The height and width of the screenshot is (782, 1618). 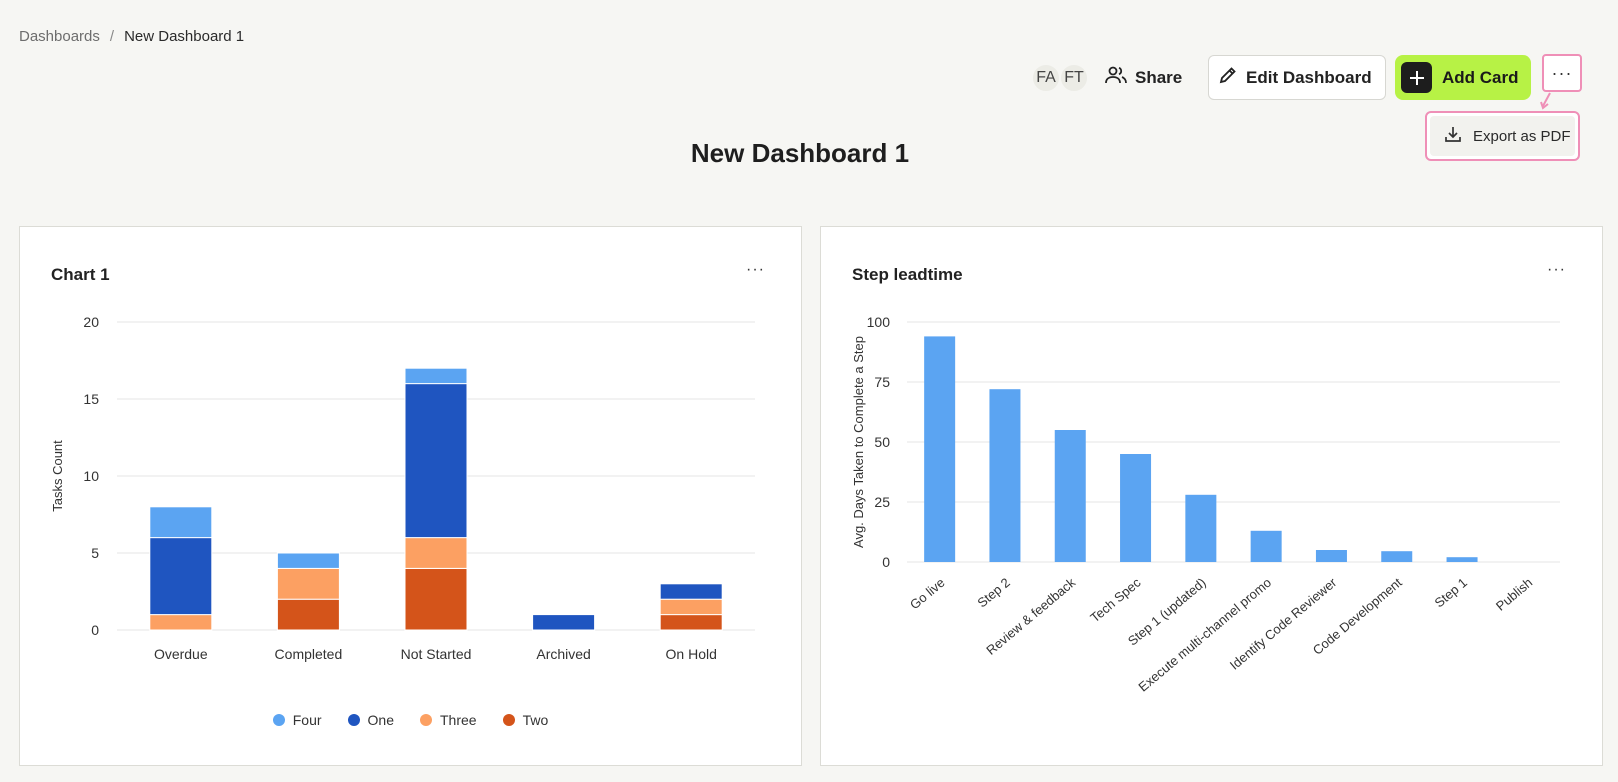 What do you see at coordinates (1480, 77) in the screenshot?
I see `add-card-label: Add Card` at bounding box center [1480, 77].